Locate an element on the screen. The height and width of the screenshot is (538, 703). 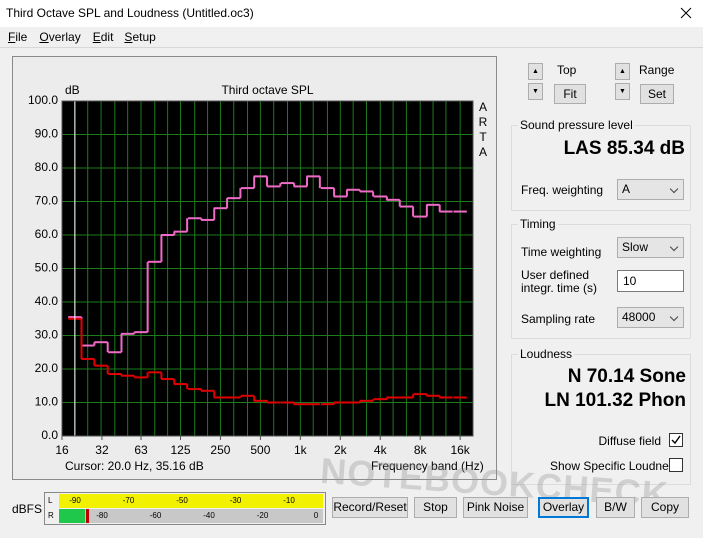
integr-time-input: 10 is located at coordinates (650, 281).